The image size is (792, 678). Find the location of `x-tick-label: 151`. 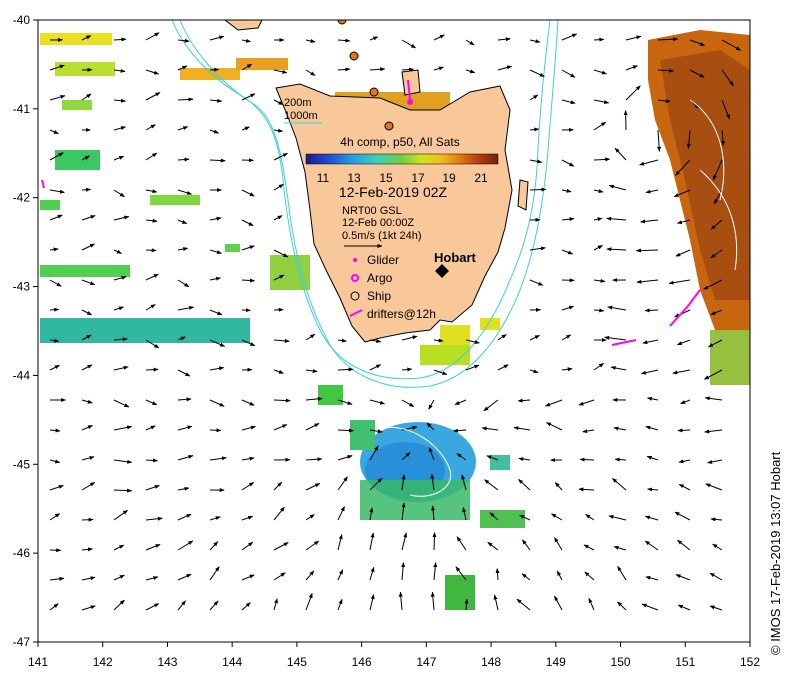

x-tick-label: 151 is located at coordinates (685, 662).